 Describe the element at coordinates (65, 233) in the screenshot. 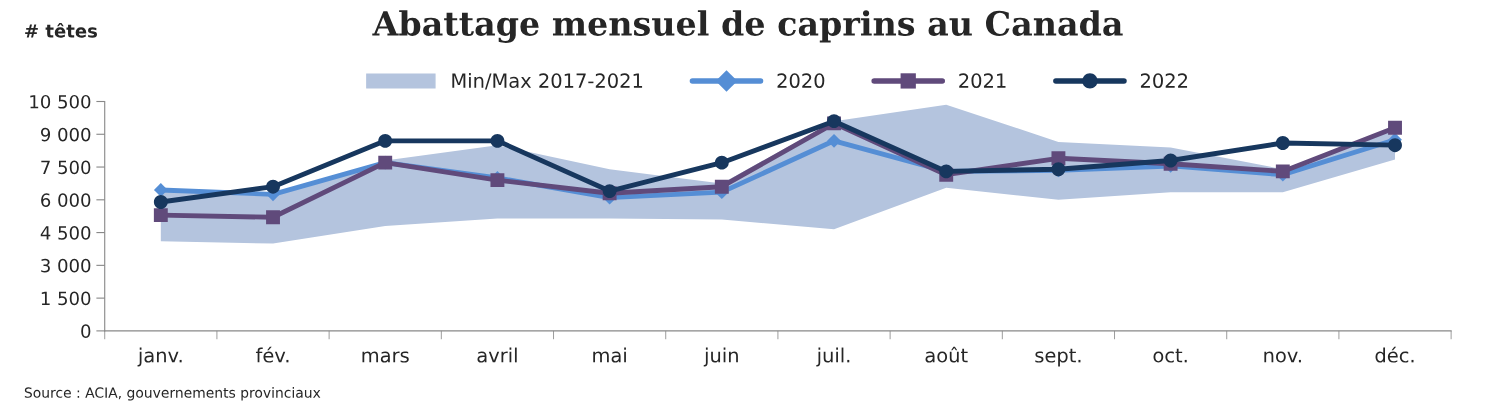

I see `y-tick-label: 4 500` at that location.